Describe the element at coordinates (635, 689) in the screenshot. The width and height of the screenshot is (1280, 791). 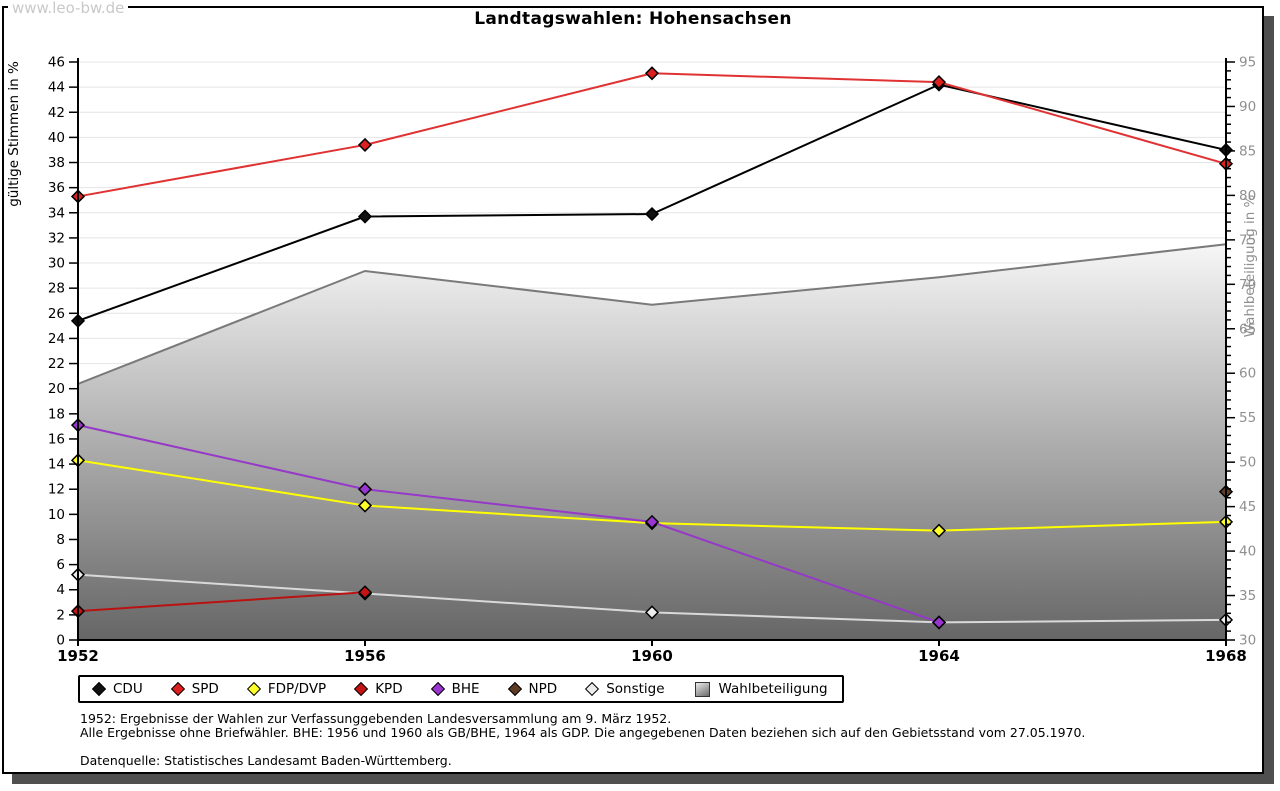
I see `legend-label: Sonstige` at that location.